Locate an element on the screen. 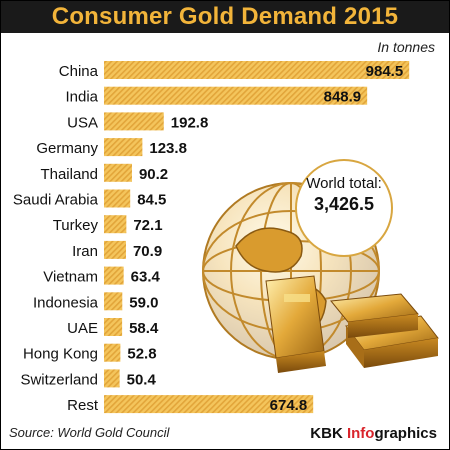  value-label: 70.9 is located at coordinates (147, 251).